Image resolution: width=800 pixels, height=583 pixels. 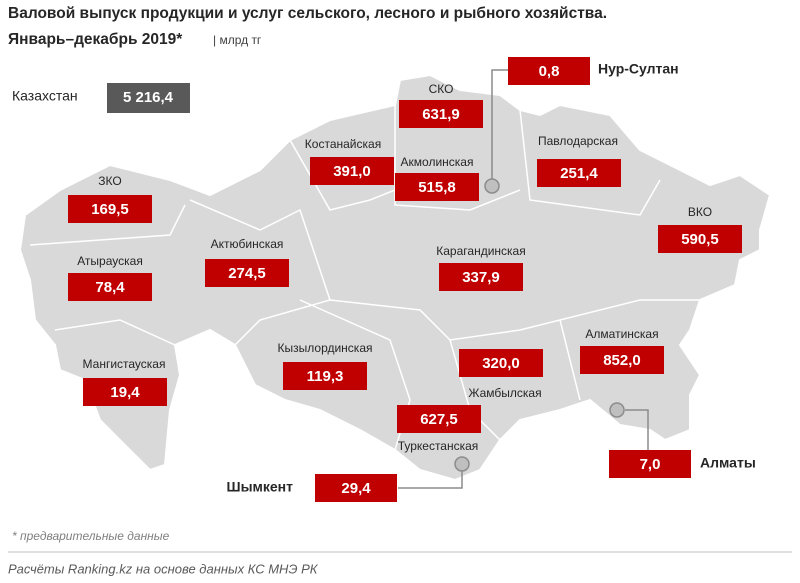 I want to click on total-box, so click(x=148, y=98).